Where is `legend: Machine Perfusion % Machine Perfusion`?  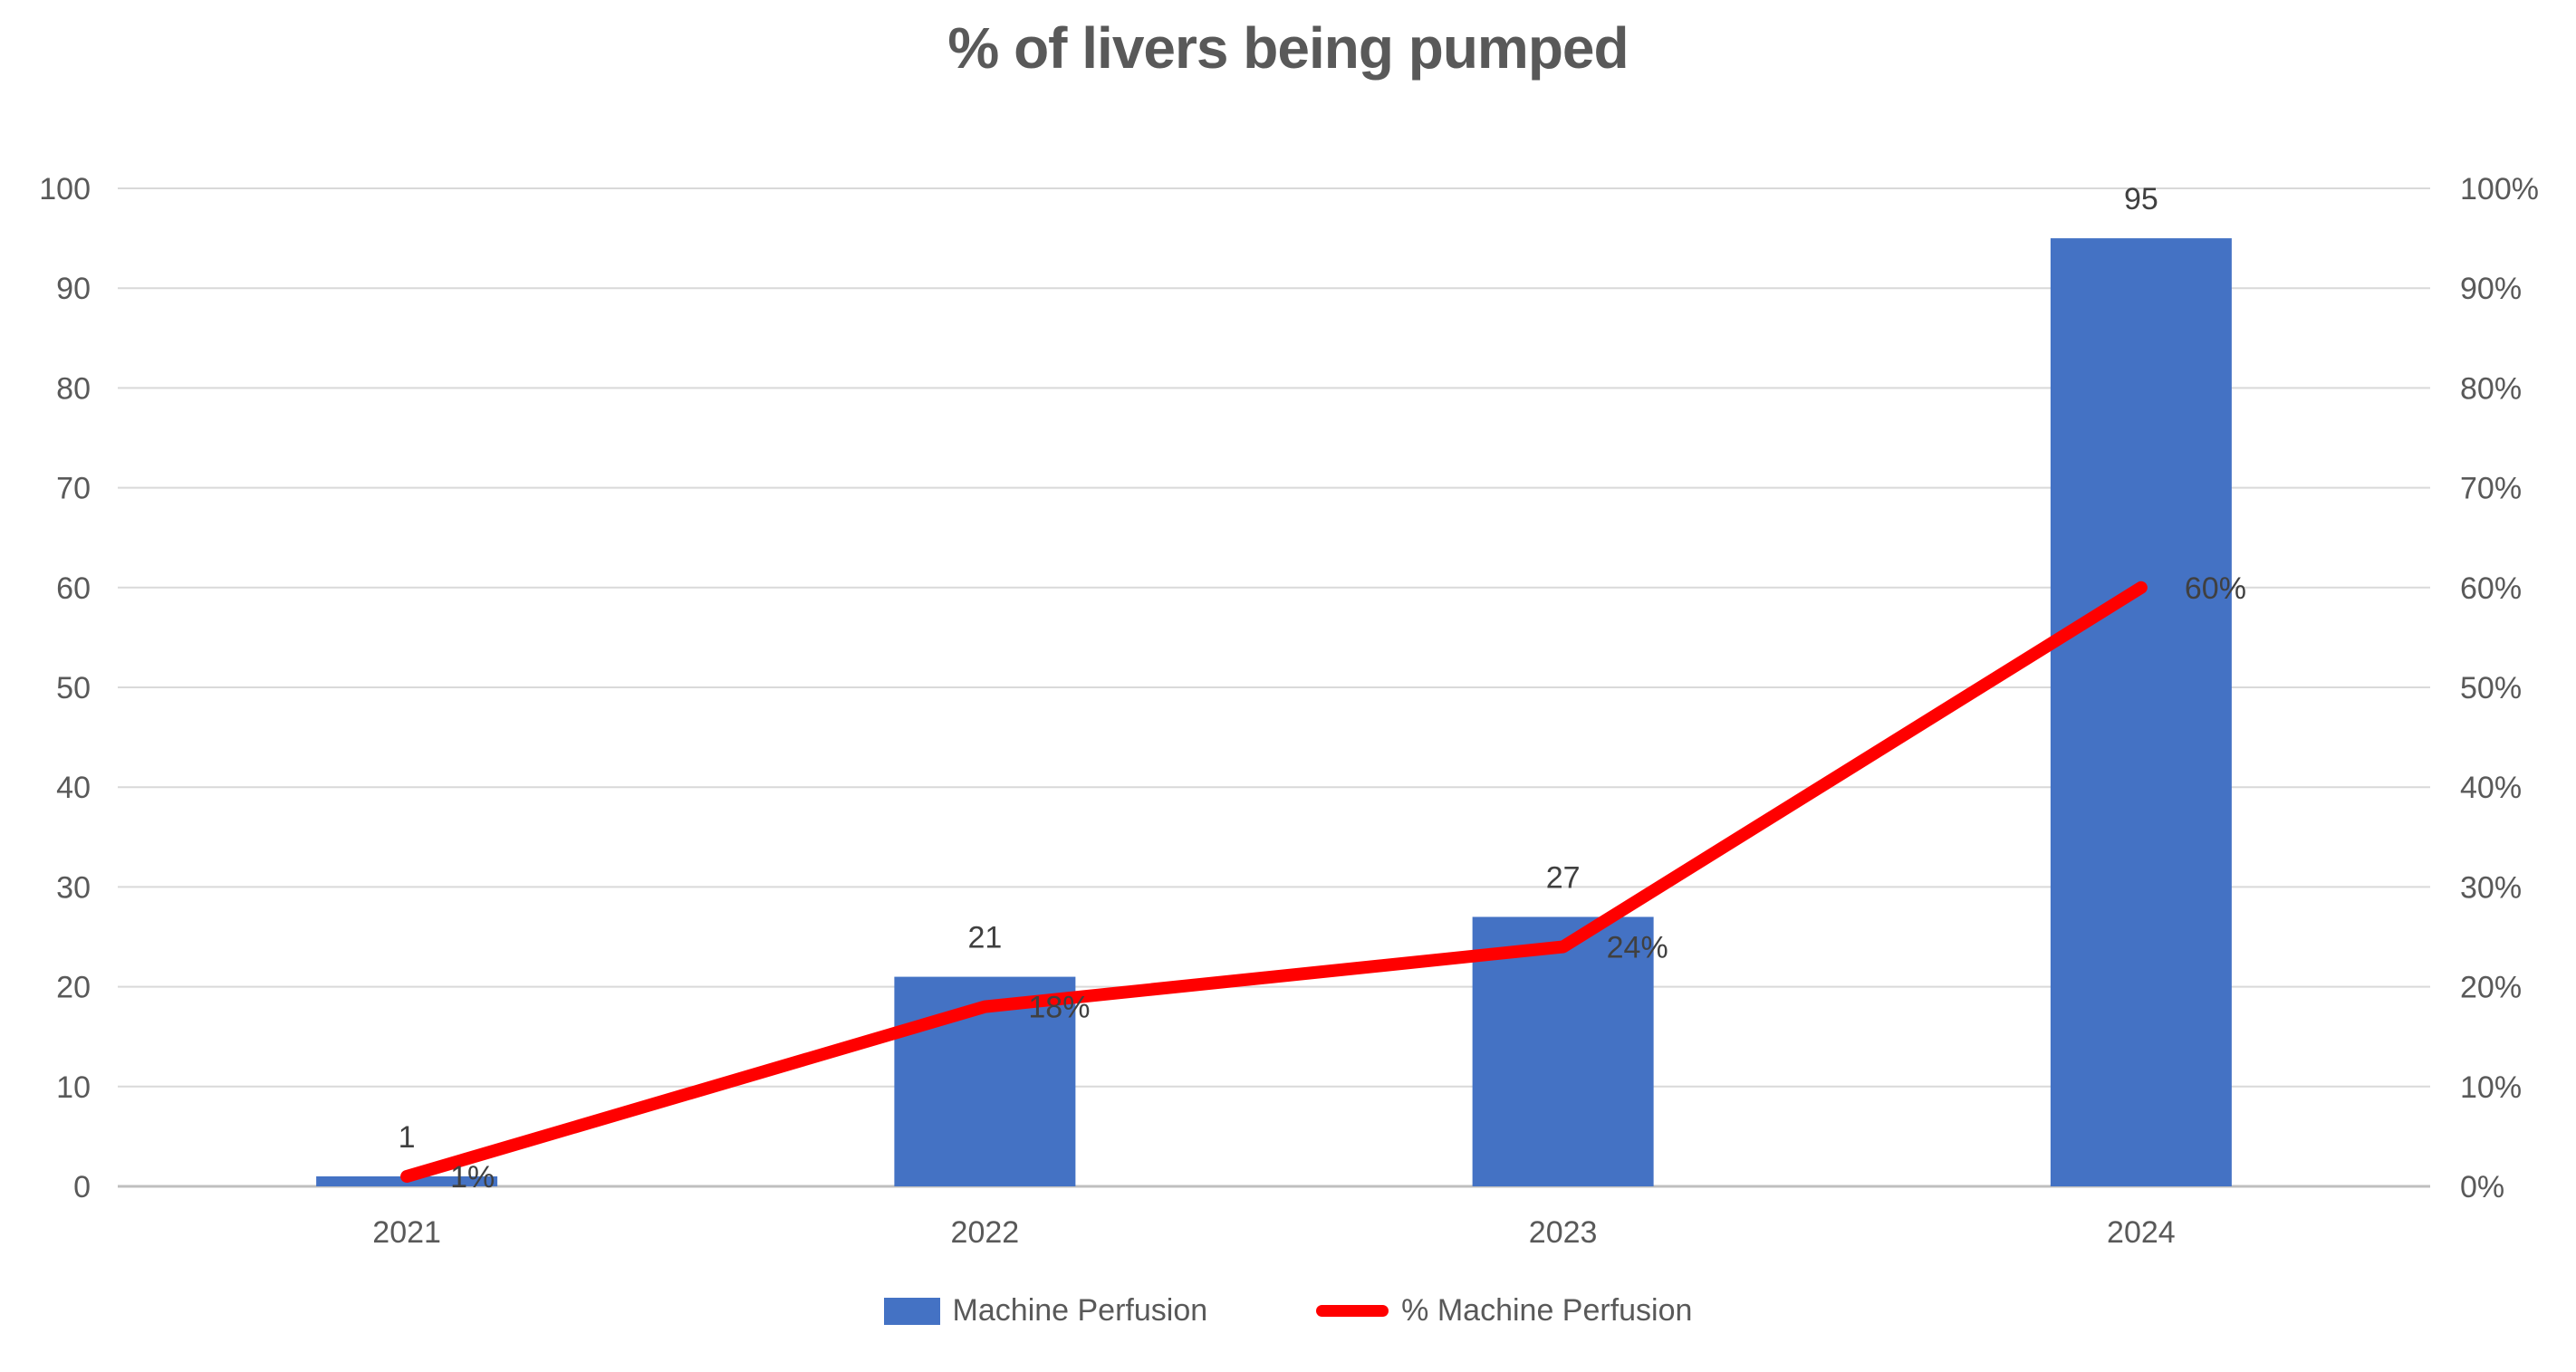 legend: Machine Perfusion % Machine Perfusion is located at coordinates (1288, 1311).